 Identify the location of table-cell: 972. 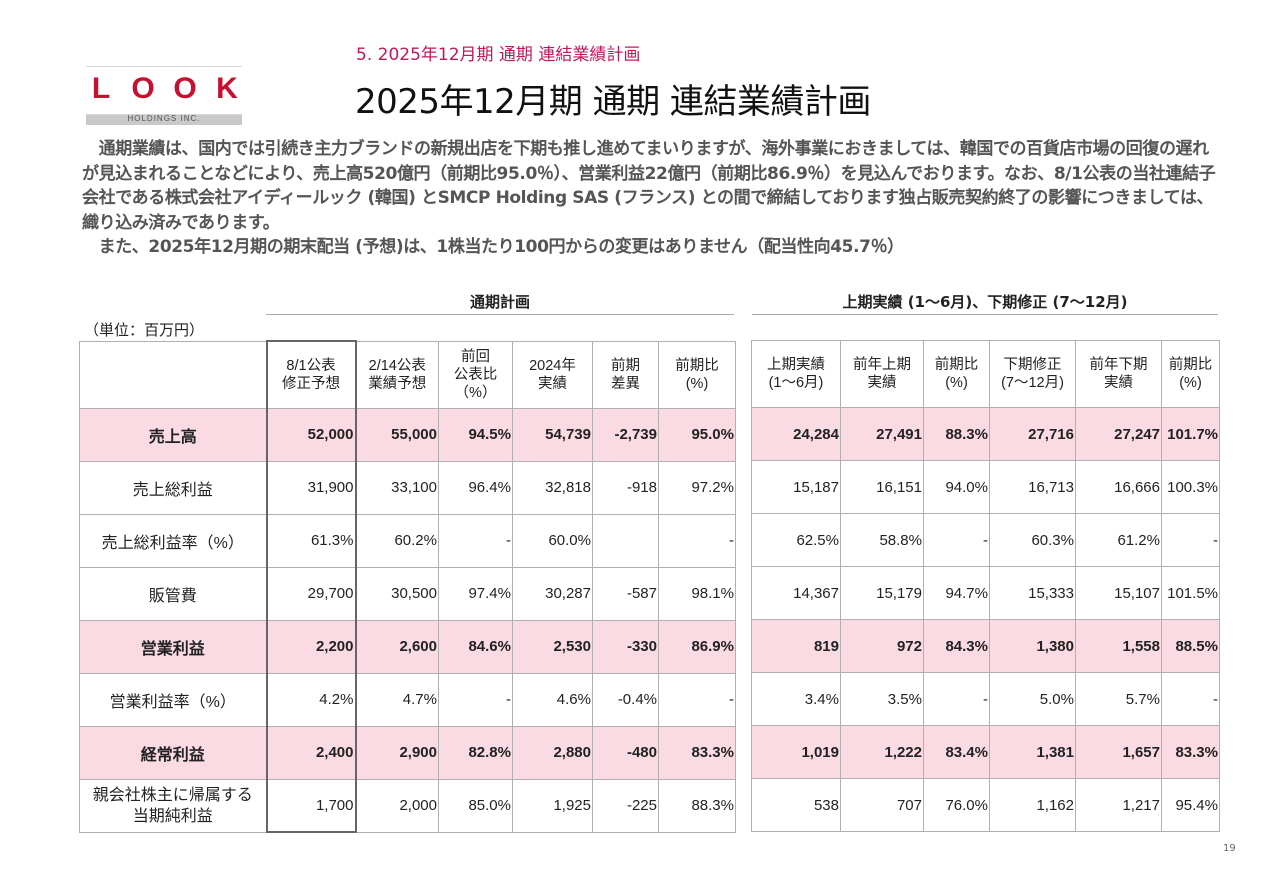
(882, 646).